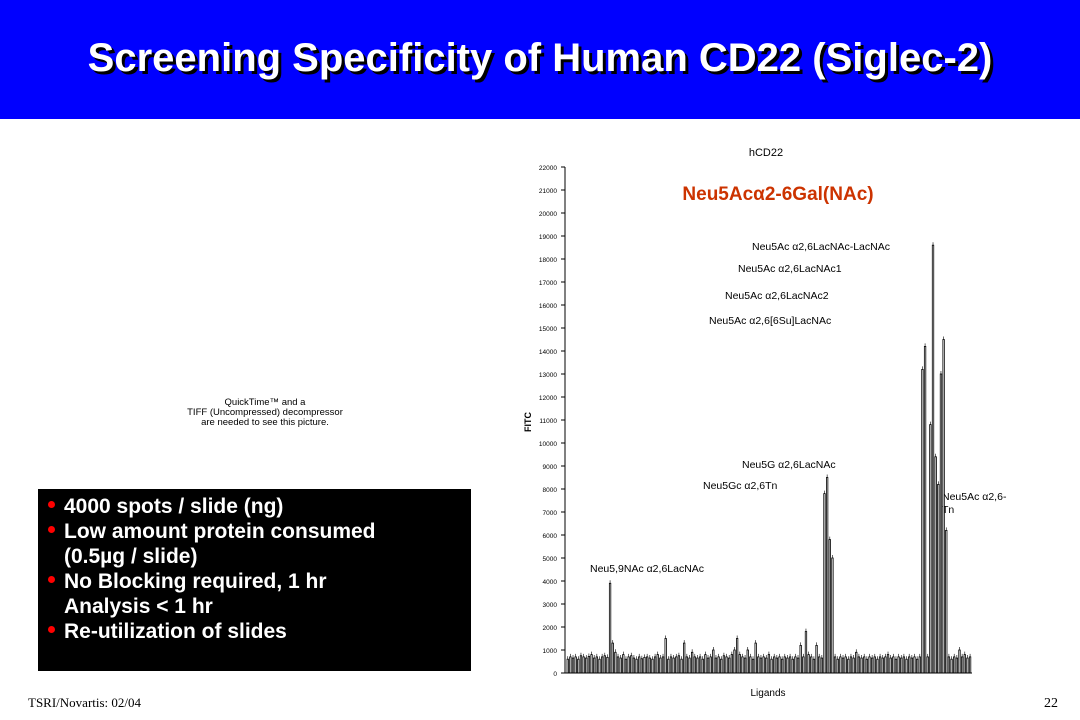 The image size is (1080, 720). Describe the element at coordinates (220, 531) in the screenshot. I see `bullet-text: Low amount protein consumed` at that location.